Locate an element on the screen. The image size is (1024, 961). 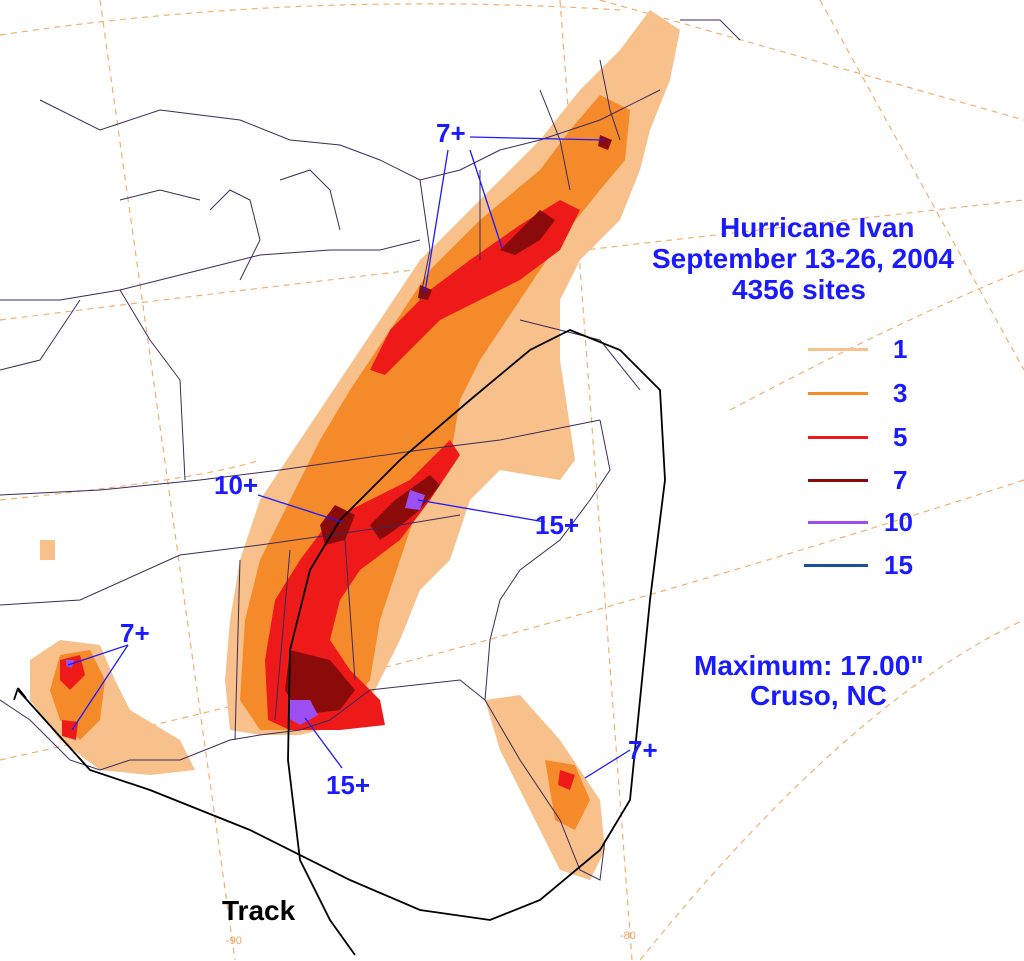
annotation-fl-7plus: 7+ is located at coordinates (643, 750).